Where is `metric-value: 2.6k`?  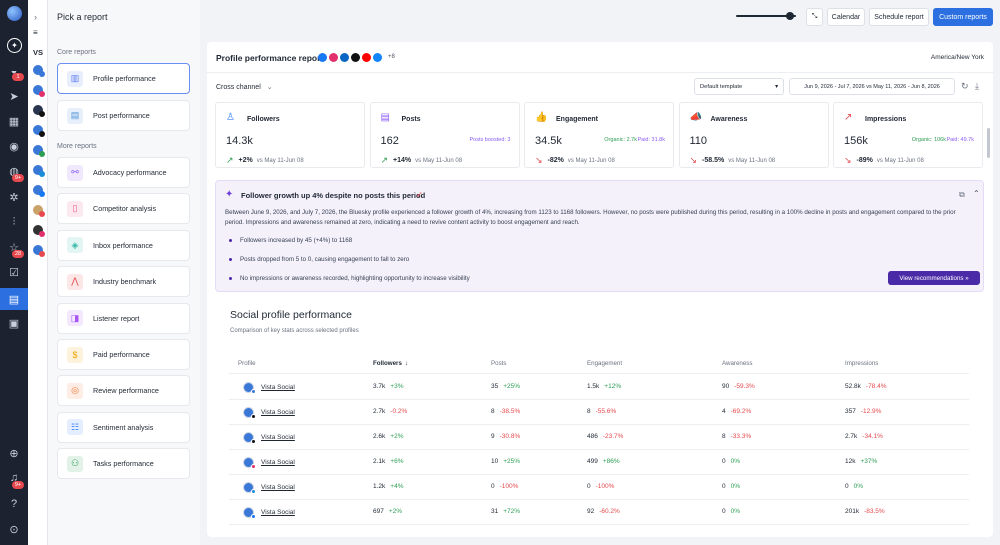 metric-value: 2.6k is located at coordinates (379, 436).